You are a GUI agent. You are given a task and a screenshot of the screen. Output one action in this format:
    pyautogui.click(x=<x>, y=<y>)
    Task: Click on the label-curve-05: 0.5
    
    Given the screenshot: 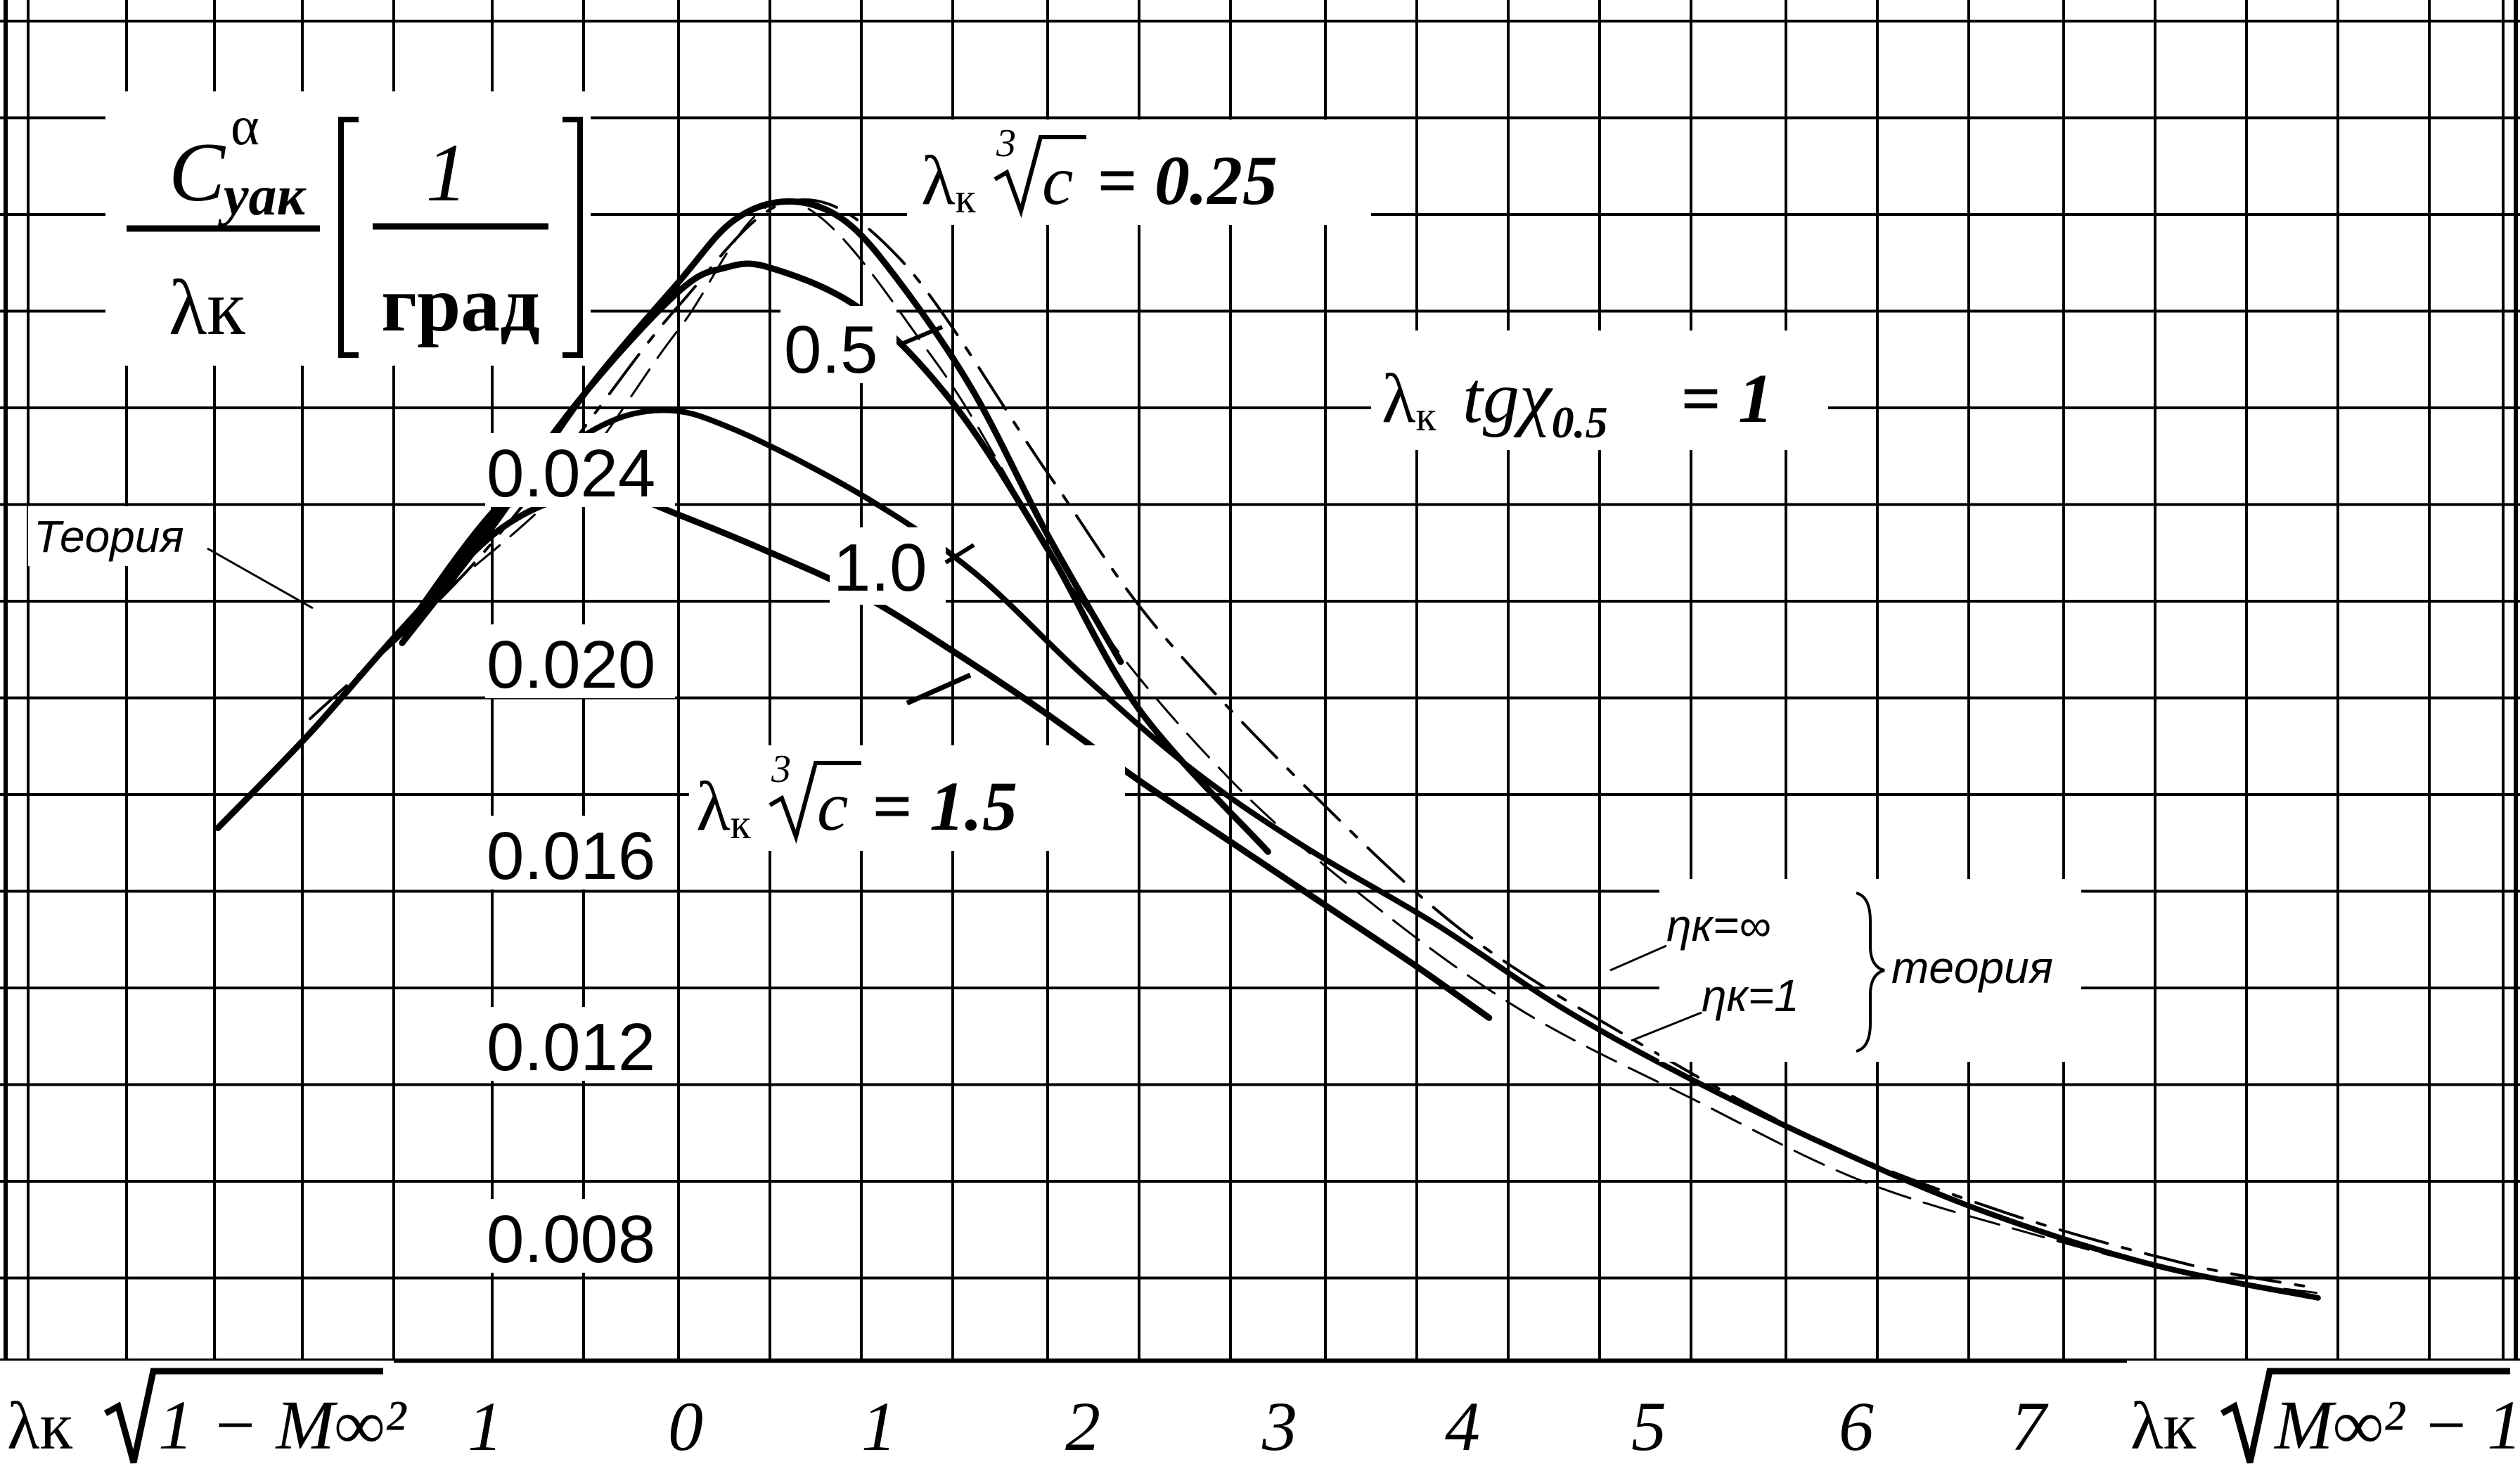 What is the action you would take?
    pyautogui.click(x=862, y=346)
    